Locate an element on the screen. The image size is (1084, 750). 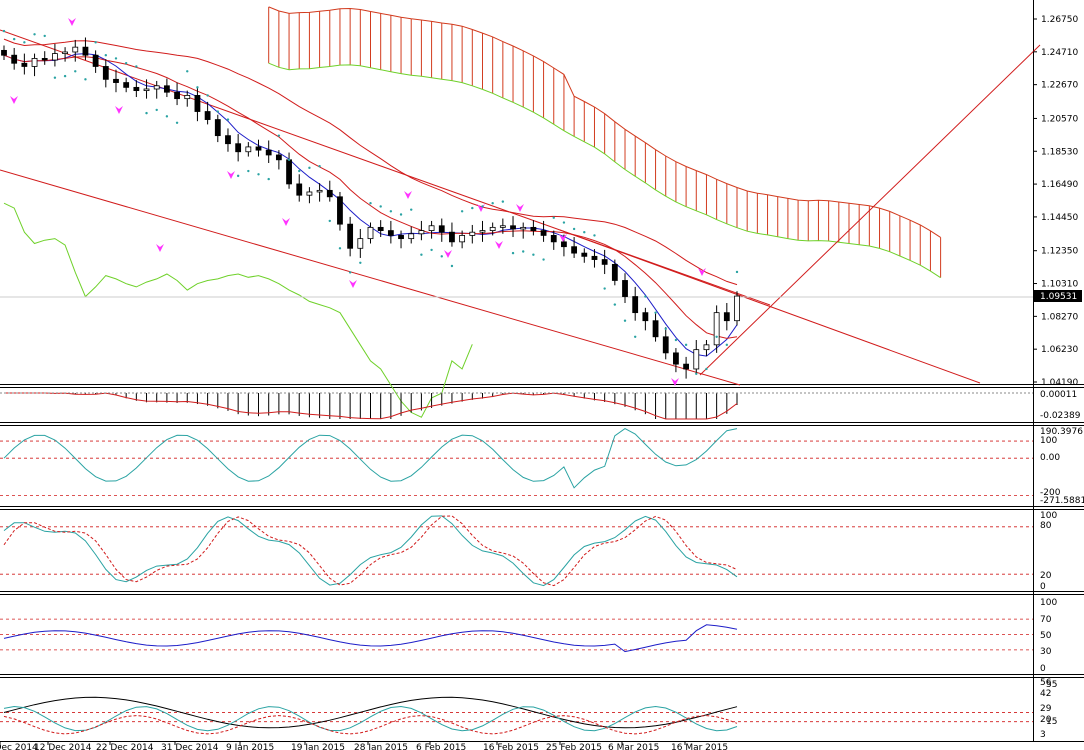
time-label: 12 Dec 2014 is located at coordinates (63, 746).